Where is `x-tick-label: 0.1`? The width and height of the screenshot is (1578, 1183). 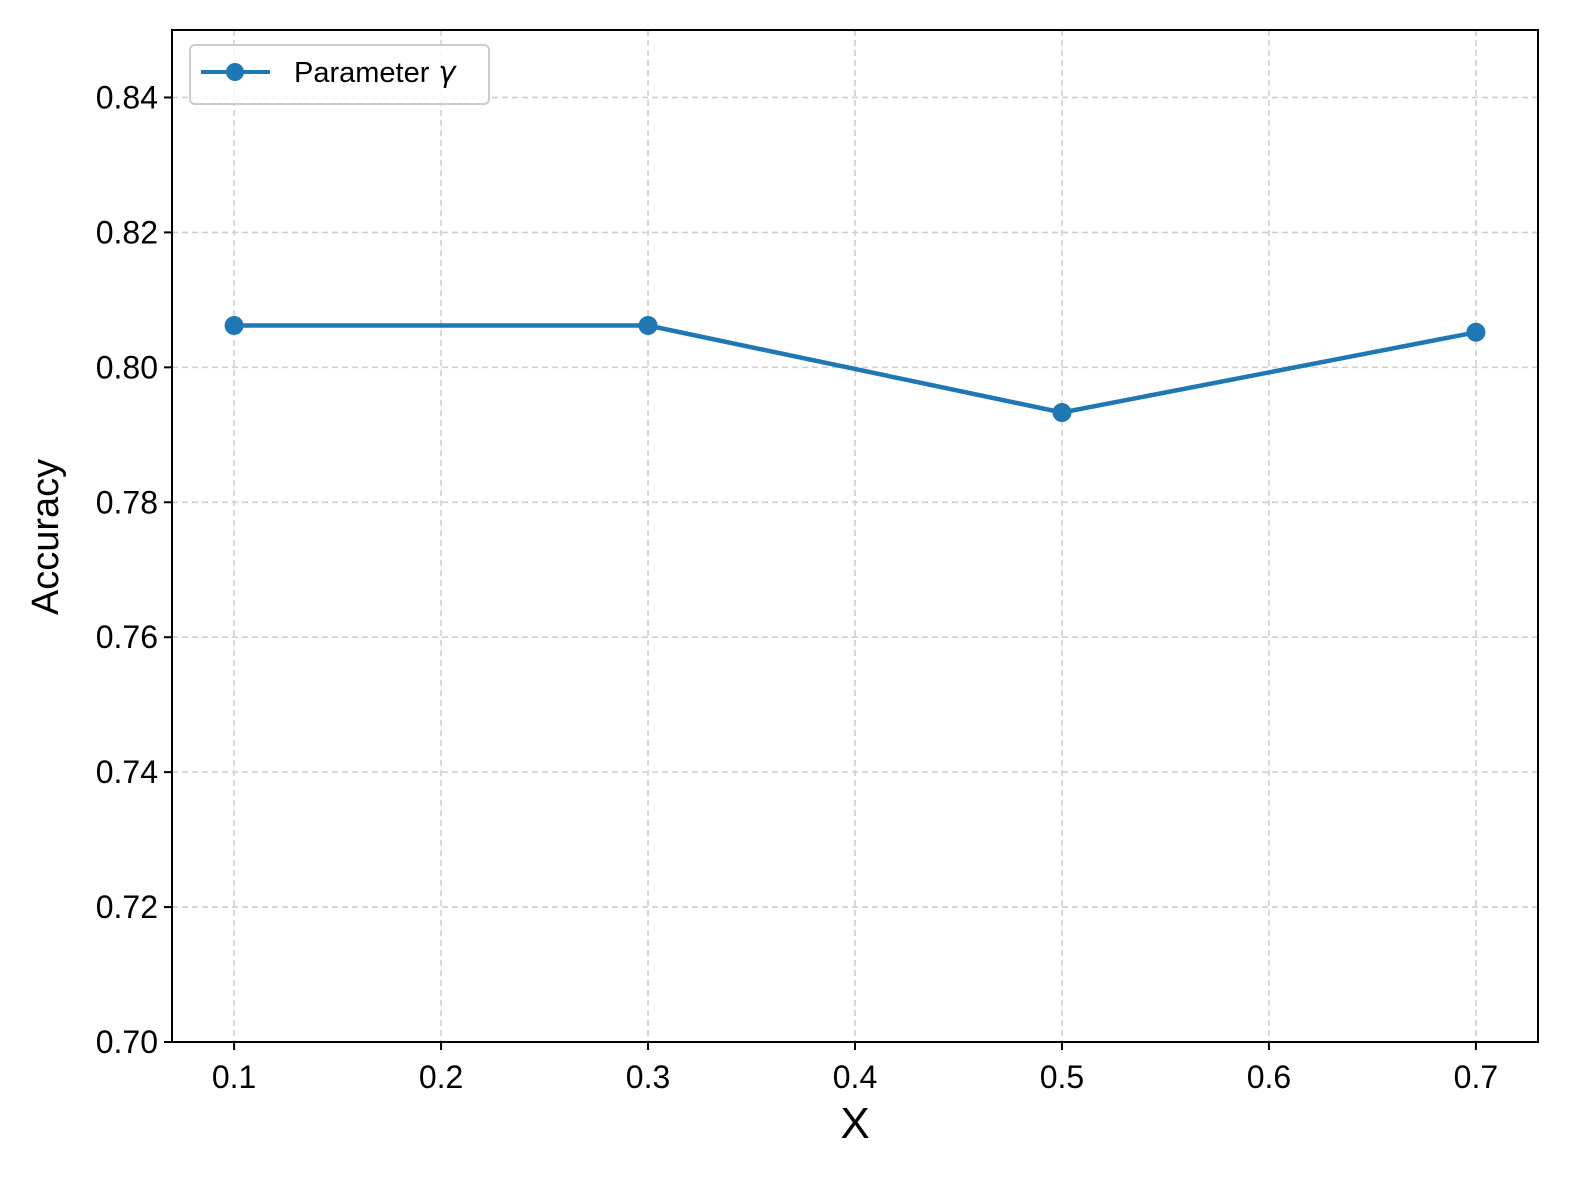 x-tick-label: 0.1 is located at coordinates (234, 1077).